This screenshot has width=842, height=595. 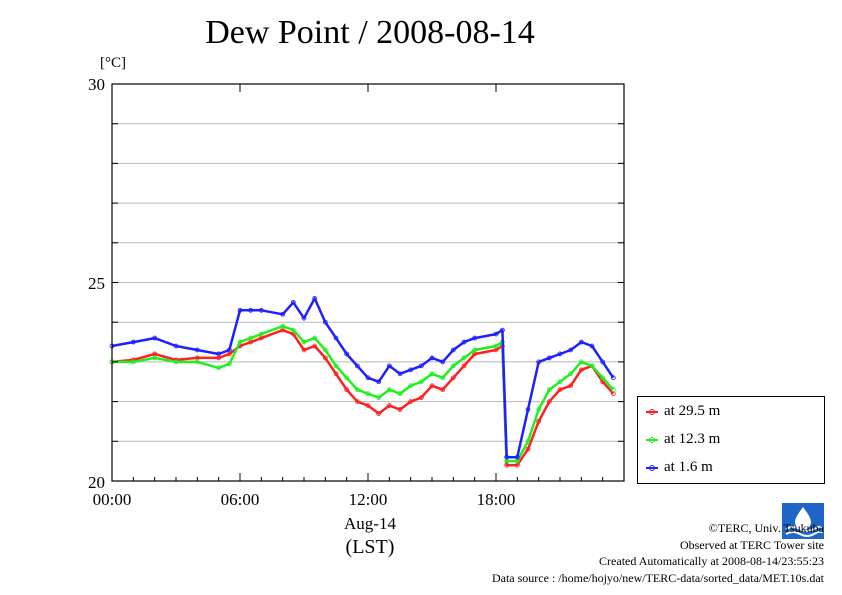 What do you see at coordinates (113, 63) in the screenshot?
I see `y-axis-unit: [°C]` at bounding box center [113, 63].